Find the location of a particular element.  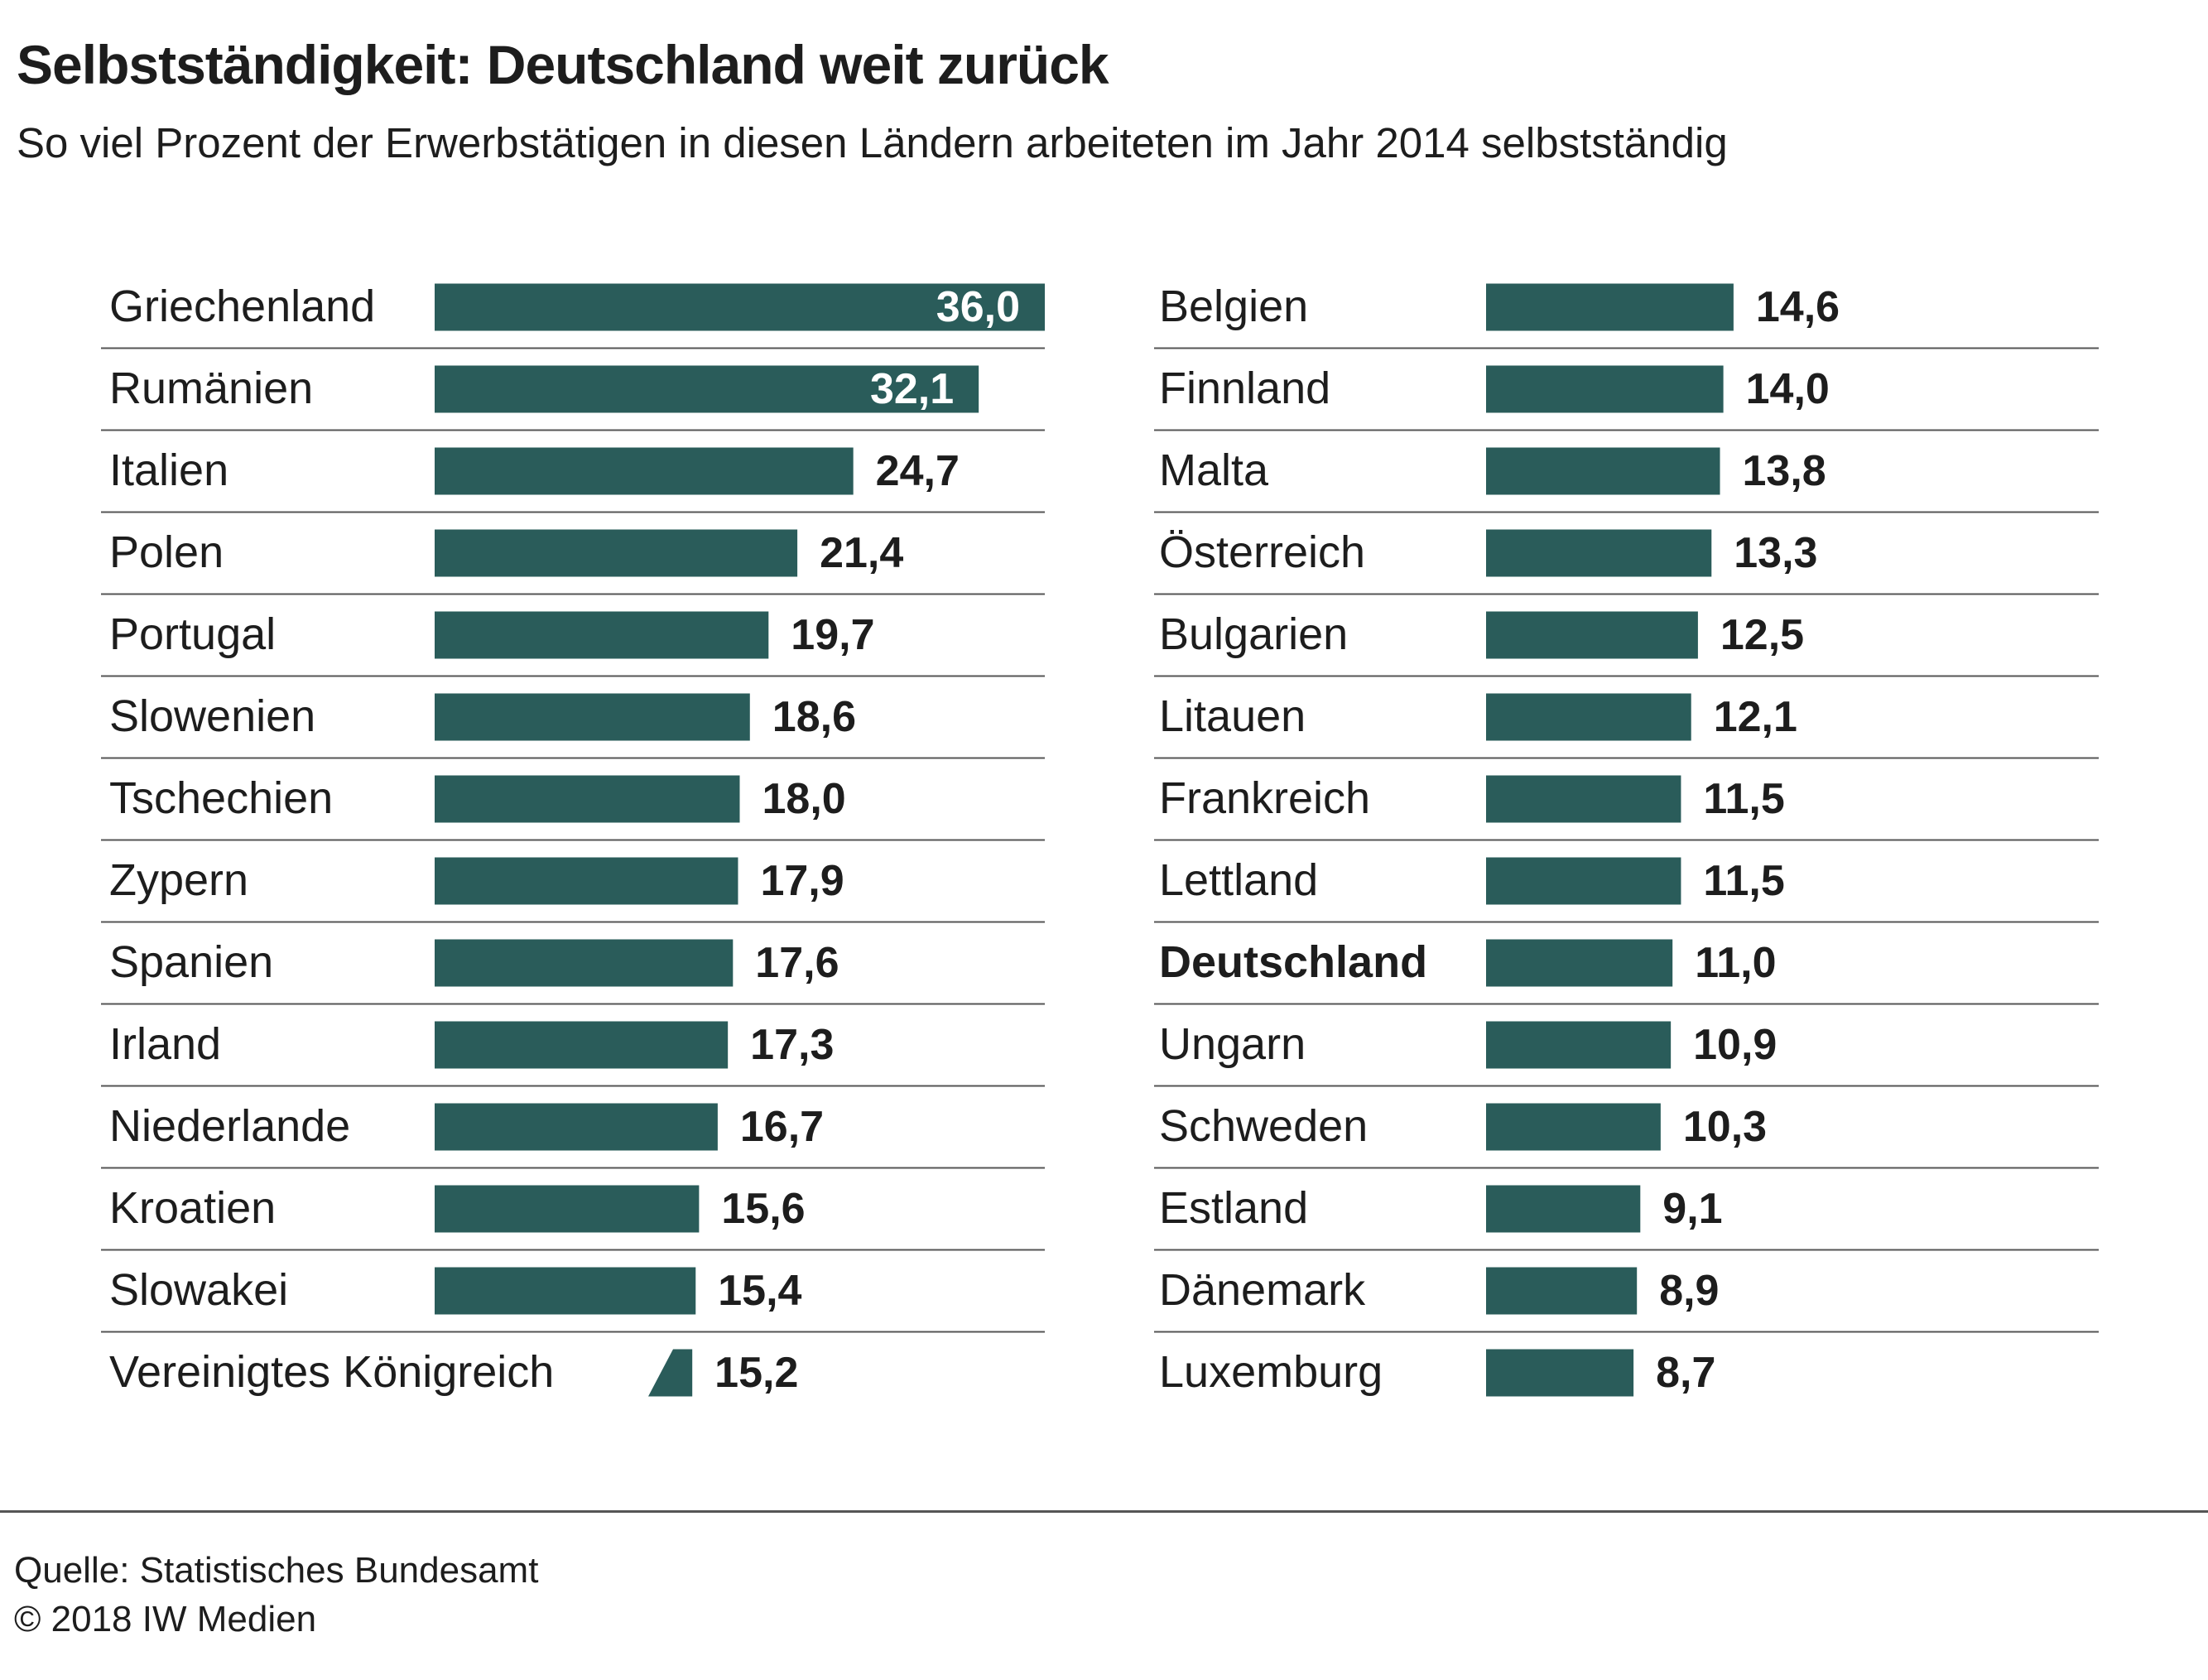

value-label: 12,5 is located at coordinates (1762, 635).